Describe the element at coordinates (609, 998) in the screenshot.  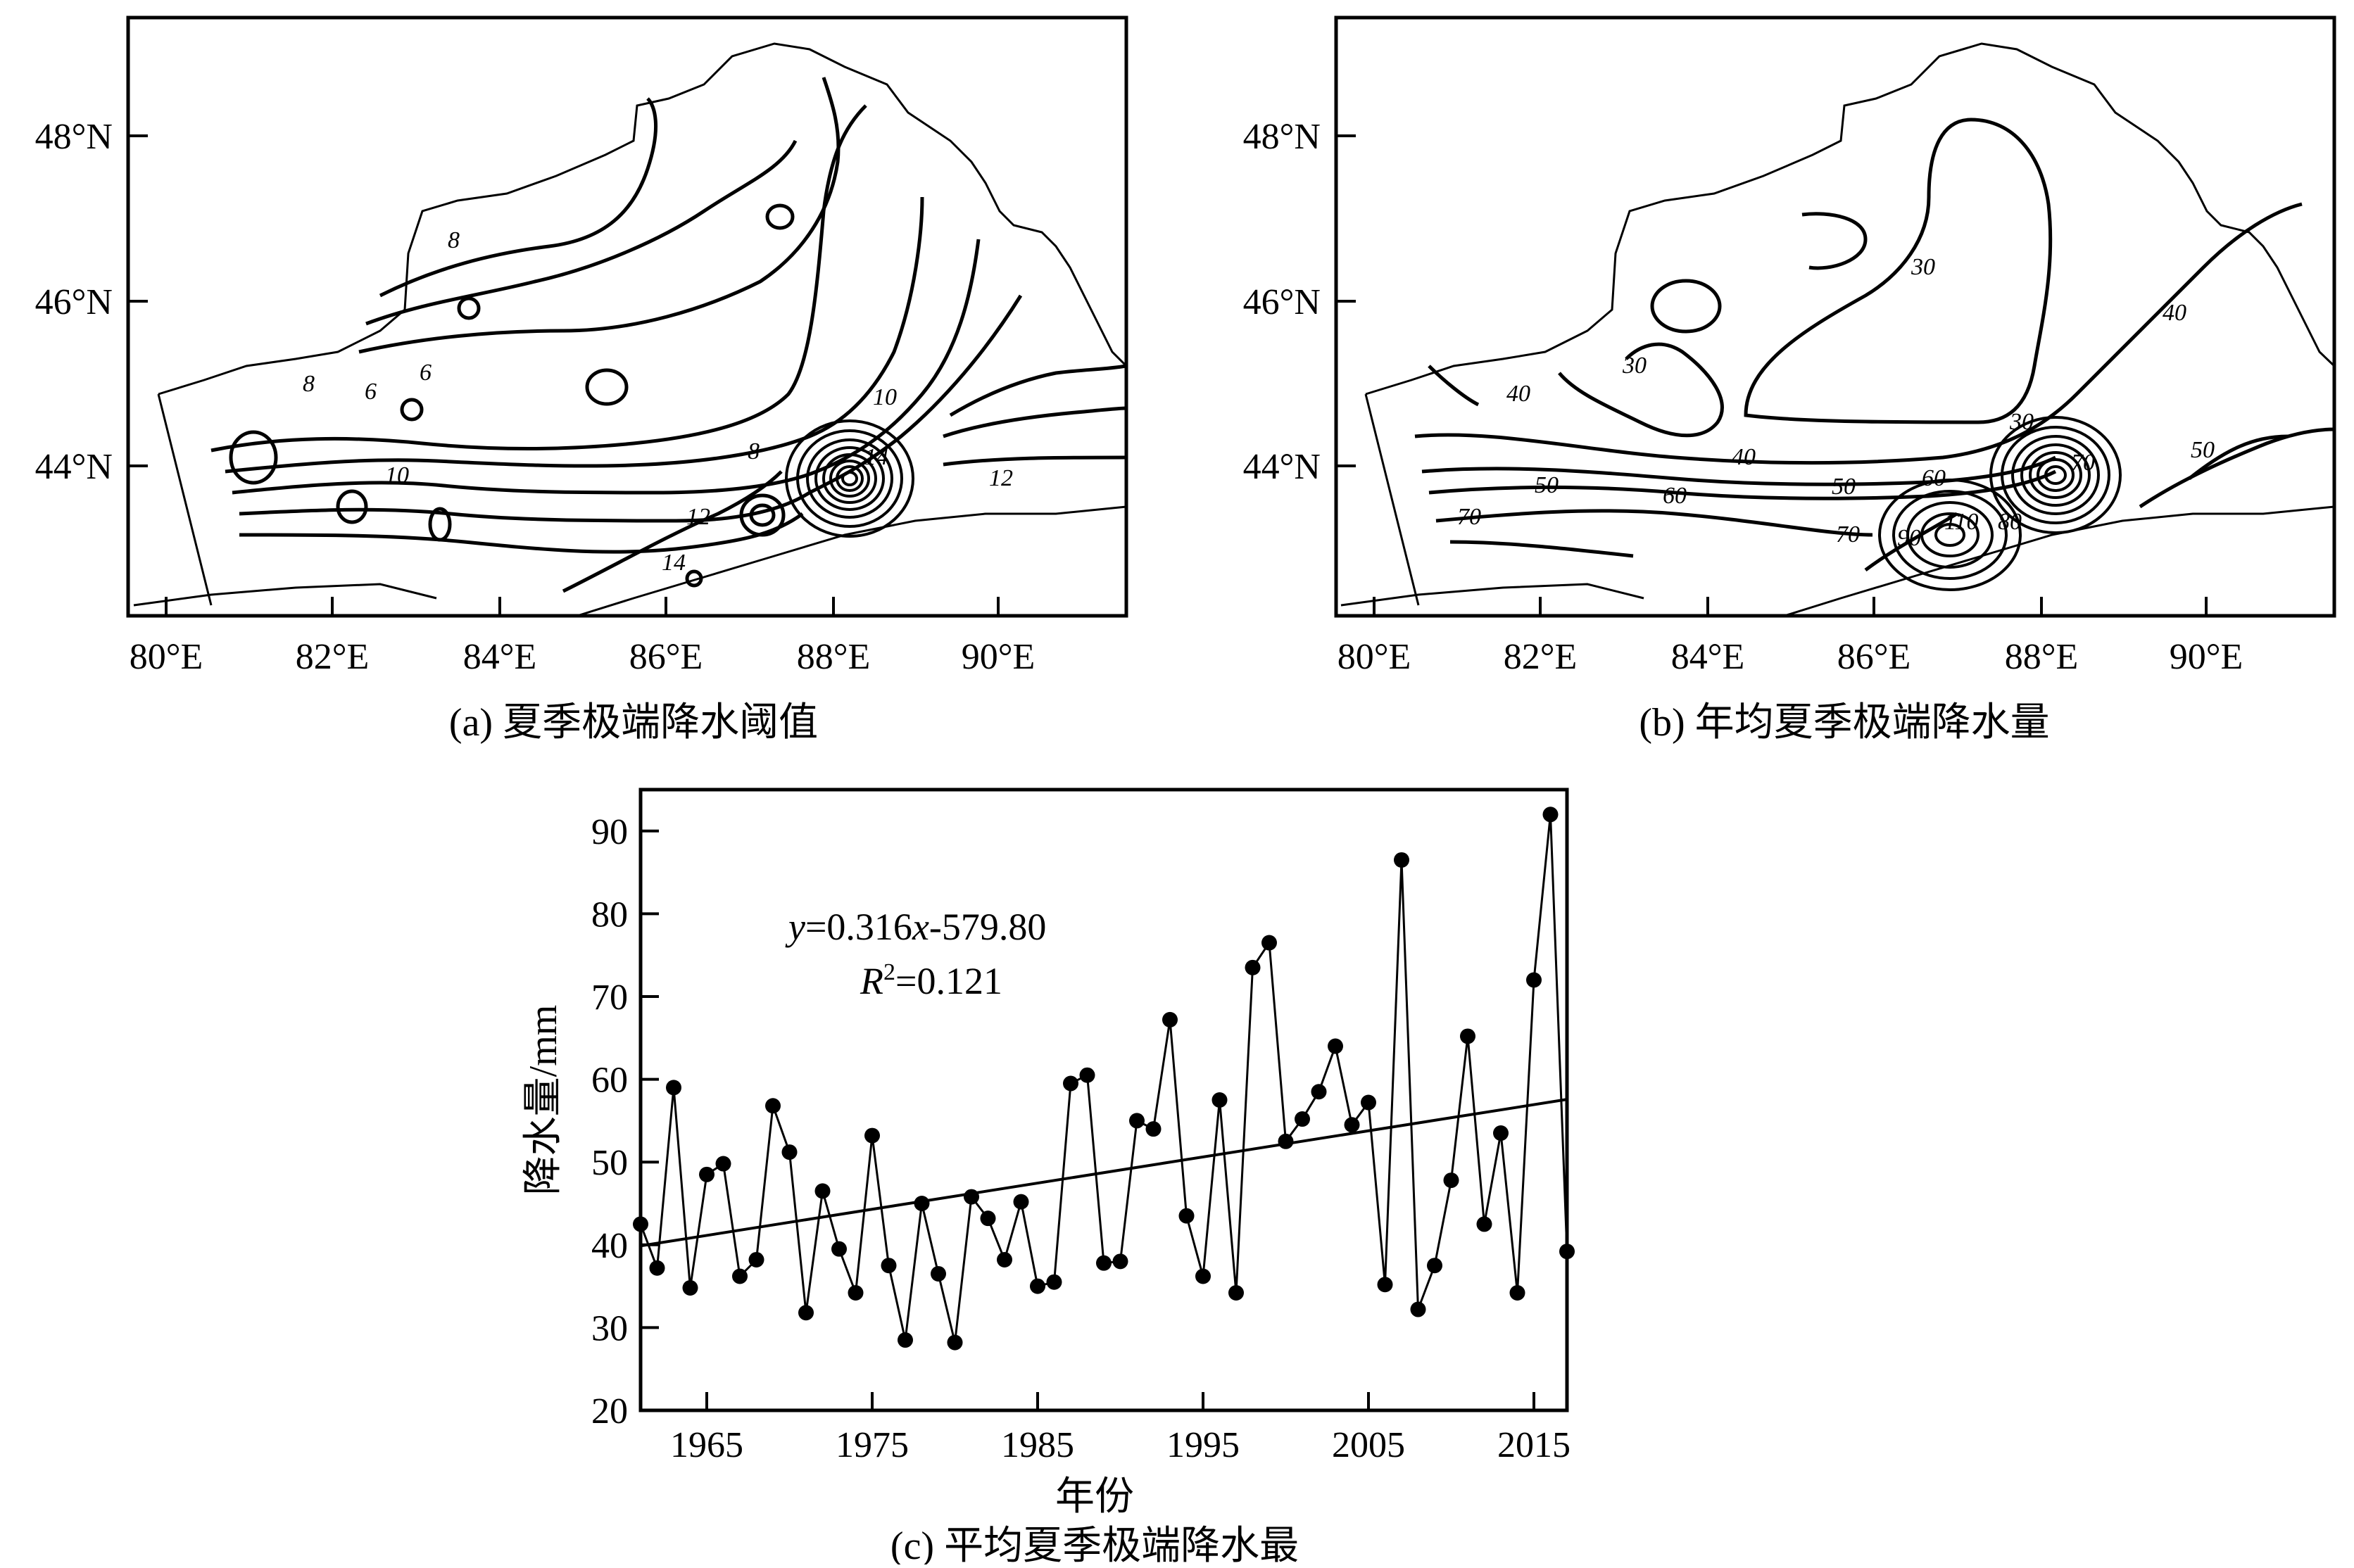
I see `y-tick-label: 70` at that location.